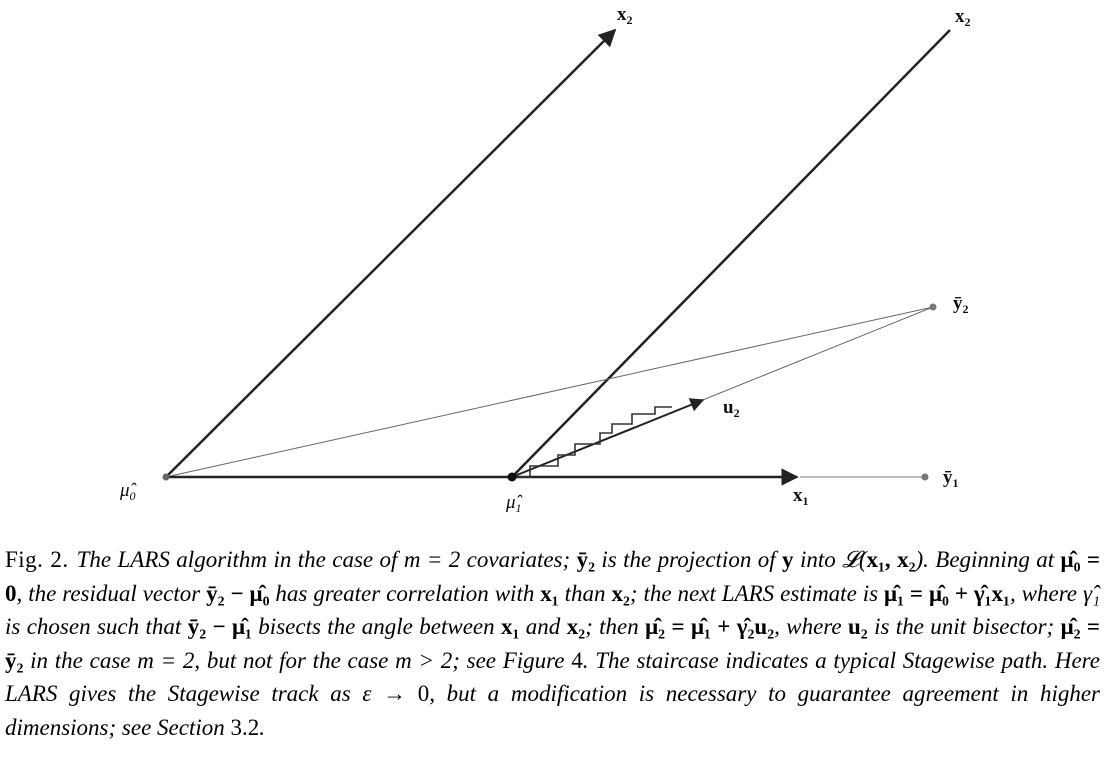 The height and width of the screenshot is (779, 1110). Describe the element at coordinates (128, 491) in the screenshot. I see `label-mu0: μ̂0` at that location.